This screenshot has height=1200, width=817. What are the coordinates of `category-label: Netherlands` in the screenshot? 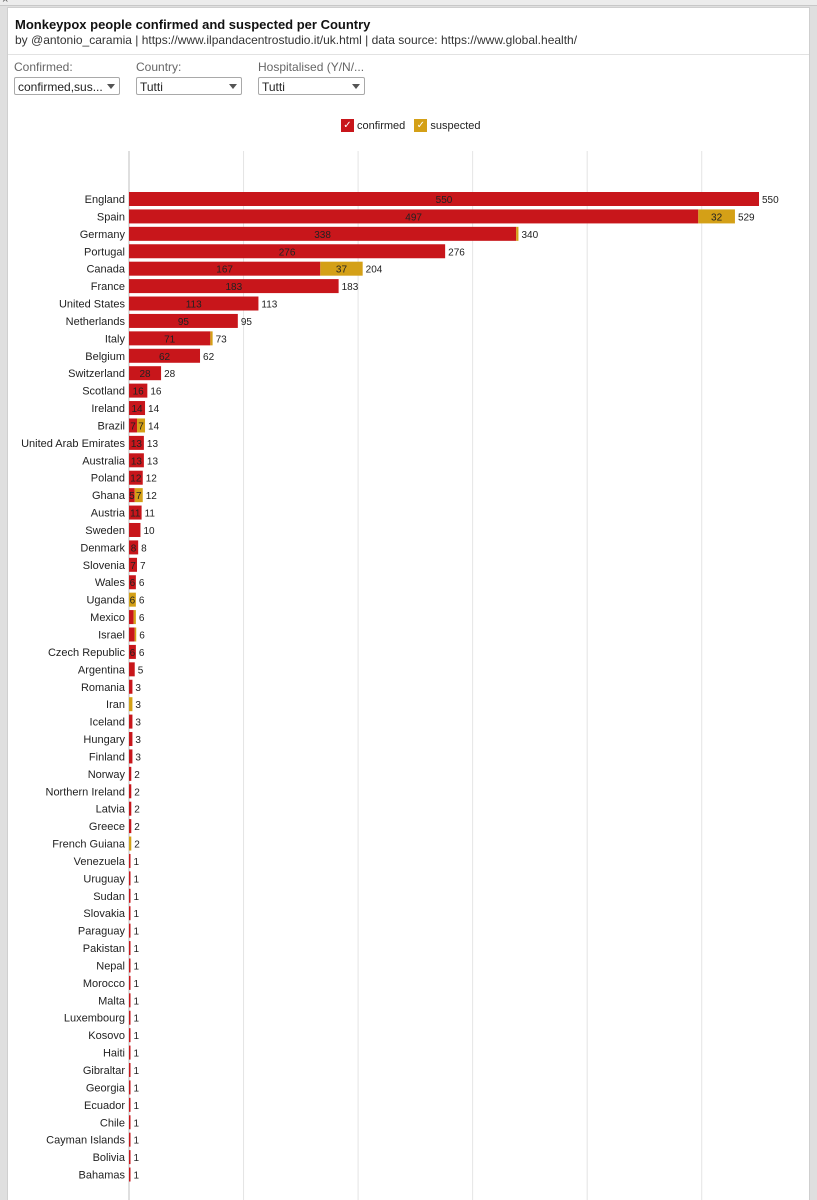 It's located at (96, 322).